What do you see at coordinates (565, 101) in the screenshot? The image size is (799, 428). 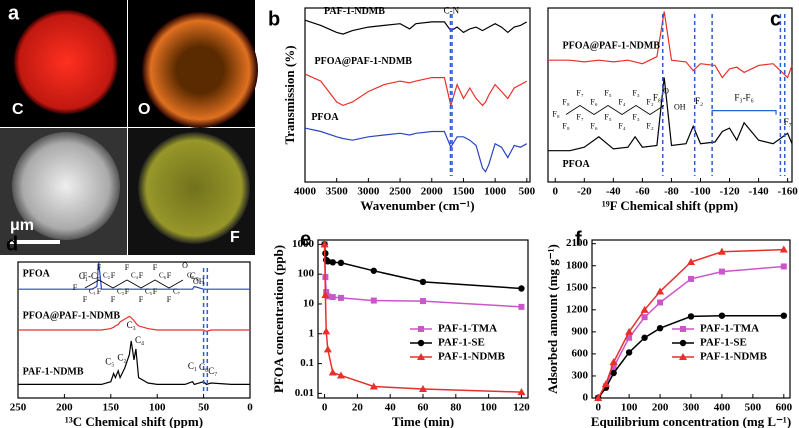 I see `atom: F₈` at bounding box center [565, 101].